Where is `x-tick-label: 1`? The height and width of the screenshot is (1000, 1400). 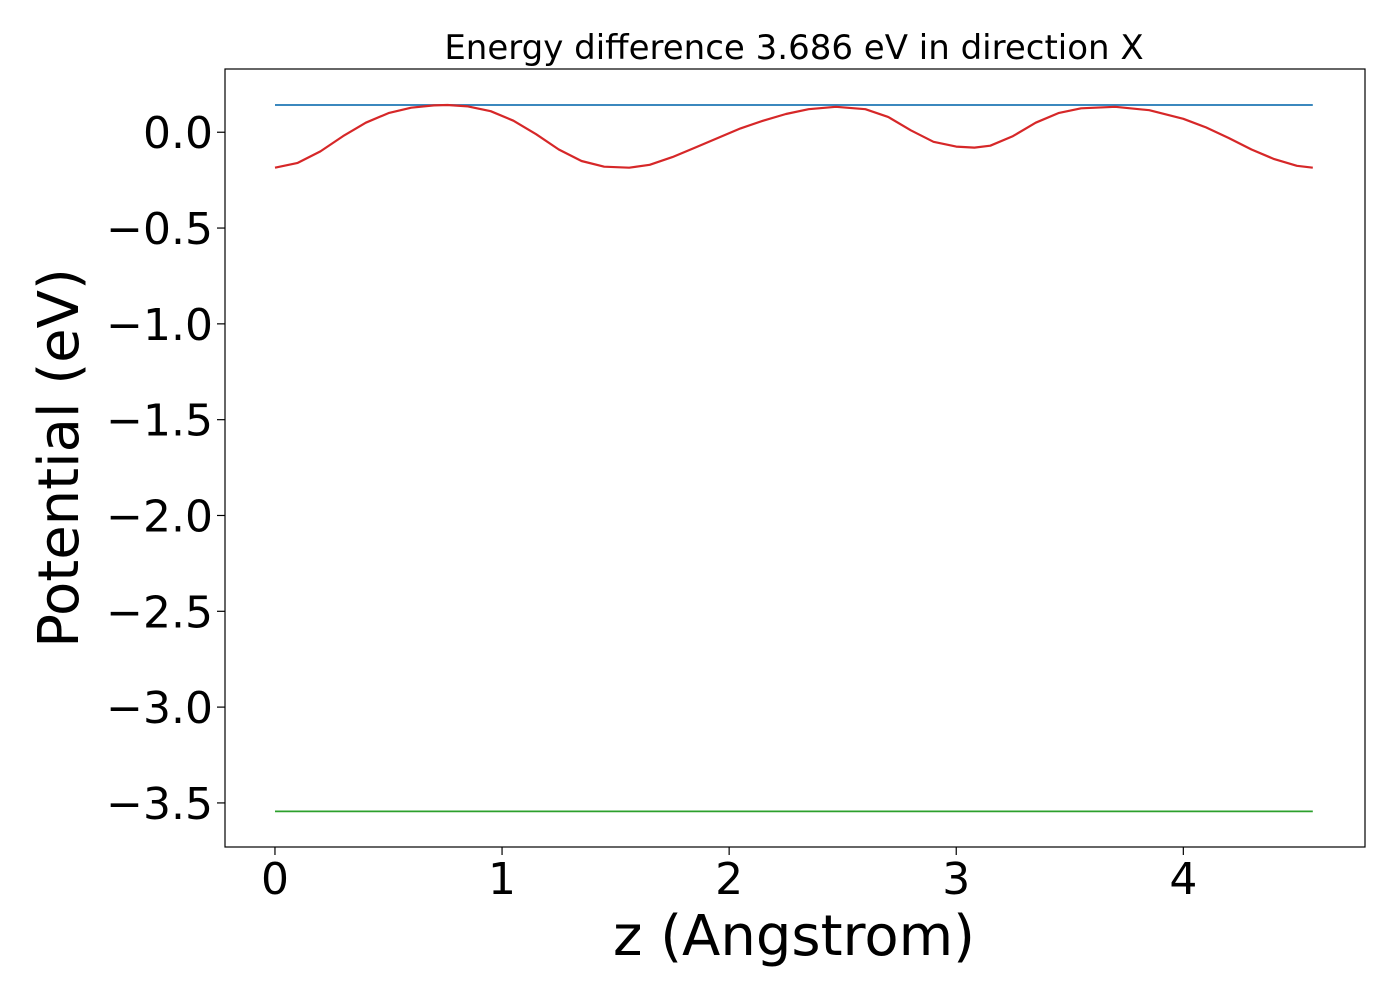 x-tick-label: 1 is located at coordinates (502, 879).